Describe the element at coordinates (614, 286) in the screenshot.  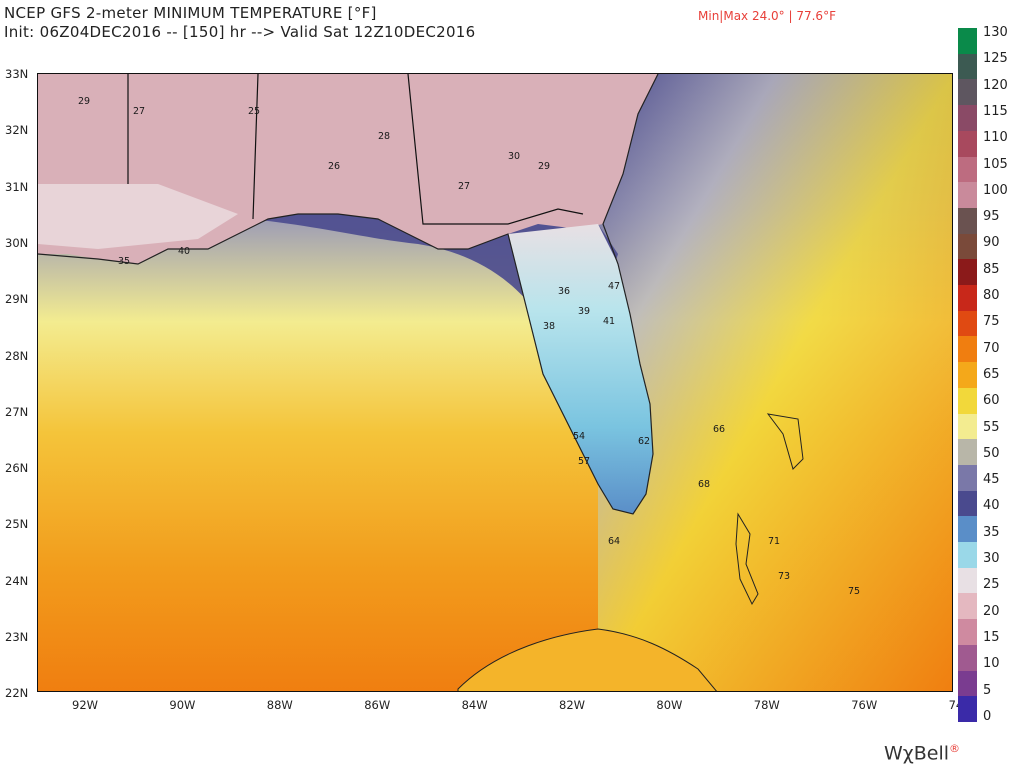
I see `temperature-value: 47` at that location.